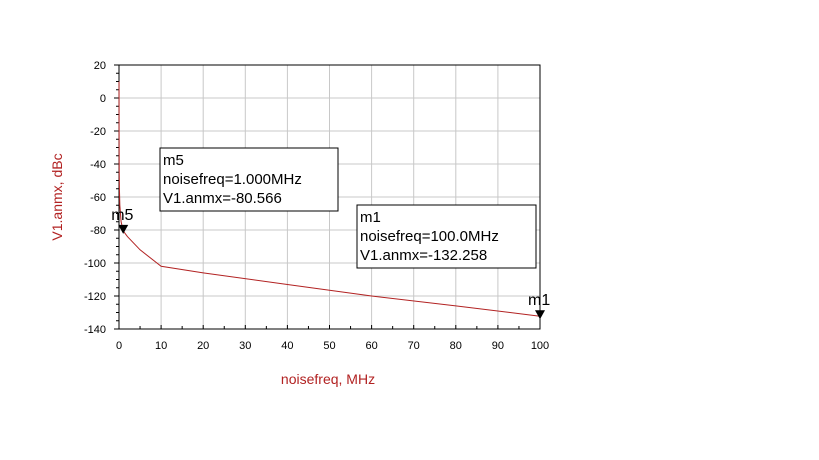 The image size is (819, 460). Describe the element at coordinates (98, 198) in the screenshot. I see `y-tick-label: -60` at that location.